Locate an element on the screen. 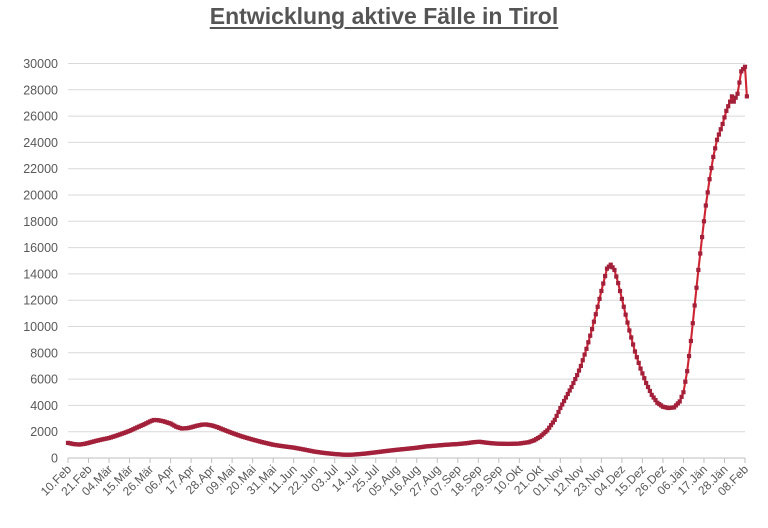 The height and width of the screenshot is (528, 768). chart-title-text: Entwicklung aktive Fälle in Tirol is located at coordinates (384, 16).